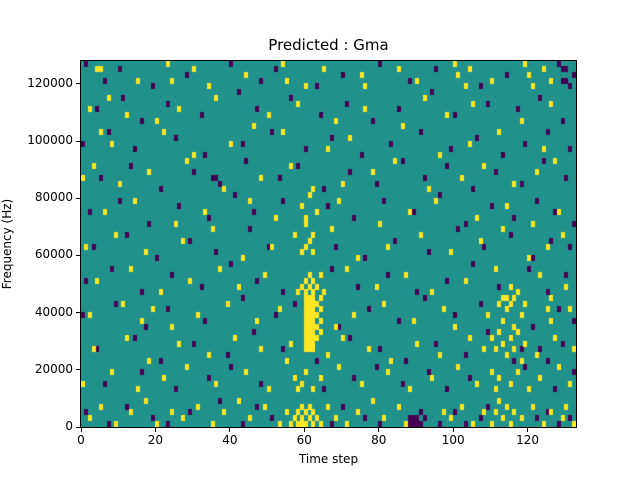  I want to click on x-tick-label: 120, so click(528, 440).